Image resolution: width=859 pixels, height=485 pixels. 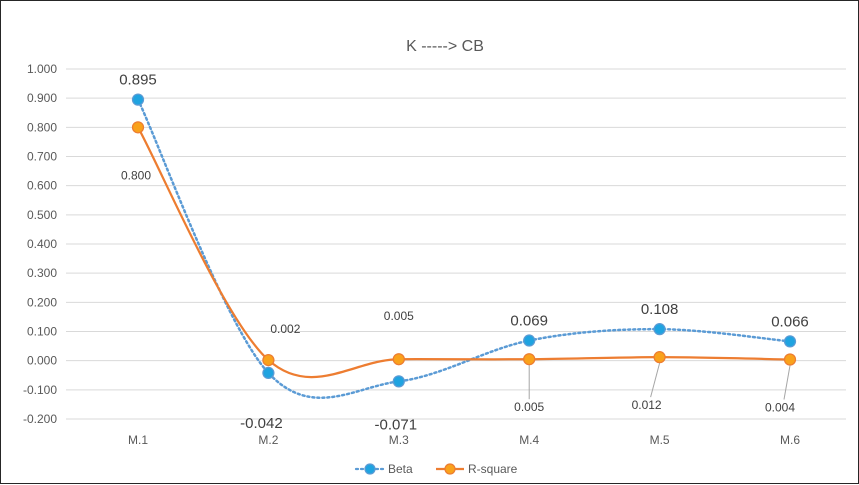 I want to click on data-label-beta: -0.071, so click(x=396, y=424).